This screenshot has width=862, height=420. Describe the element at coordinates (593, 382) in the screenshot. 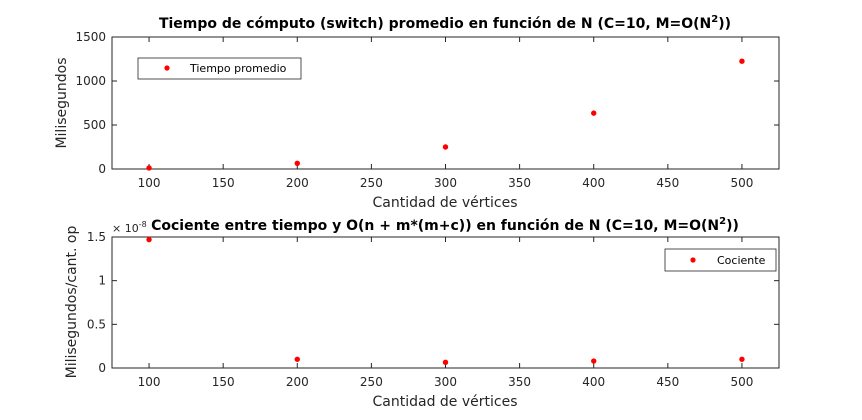

I see `chart-2-x-tick-label: 400` at that location.